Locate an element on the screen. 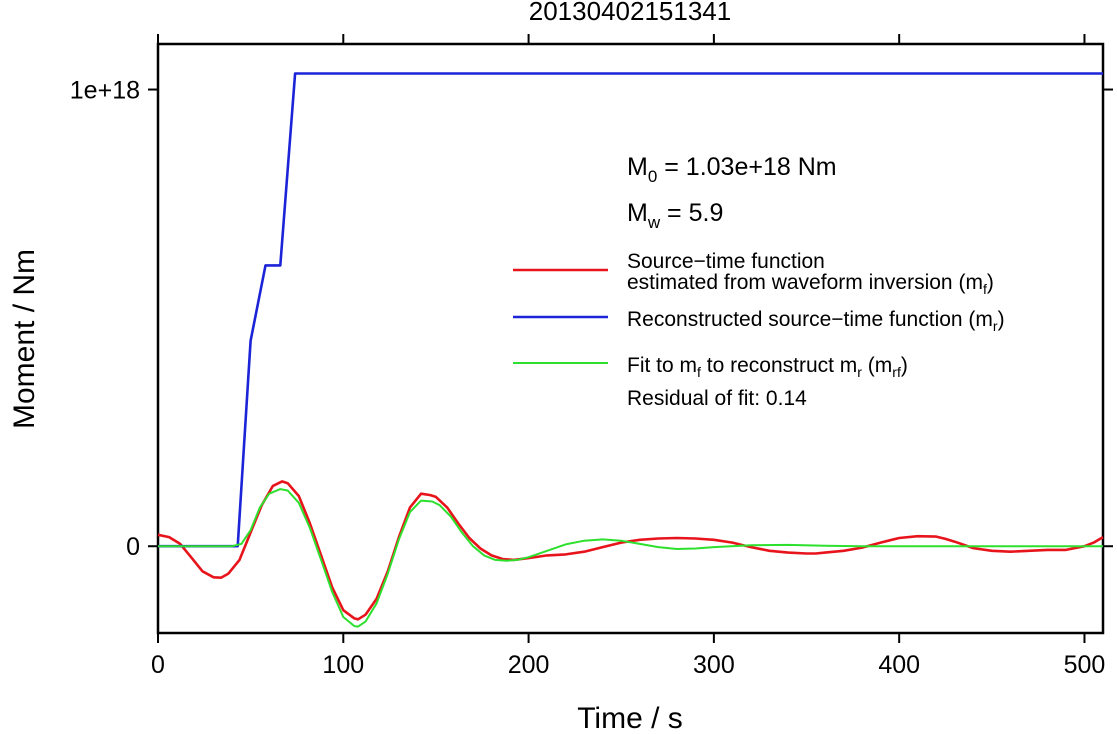 This screenshot has height=734, width=1117. mw-value: = 5.9 is located at coordinates (691, 213).